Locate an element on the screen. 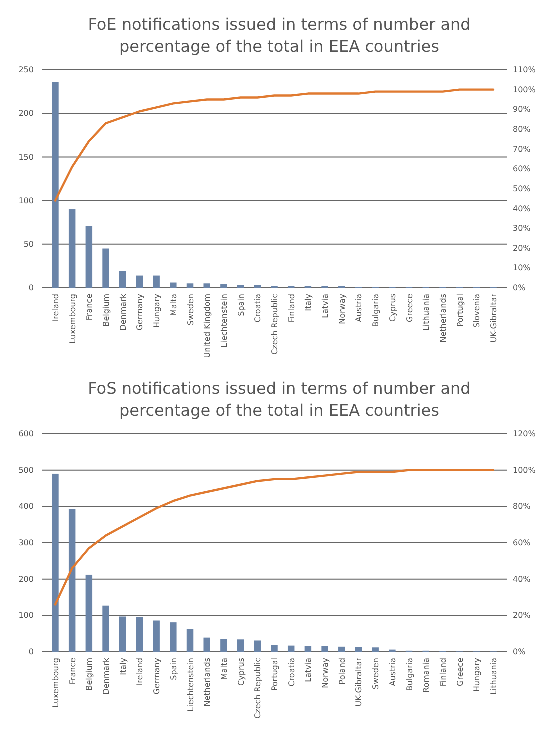  y2-tick-label: 110% is located at coordinates (524, 70).